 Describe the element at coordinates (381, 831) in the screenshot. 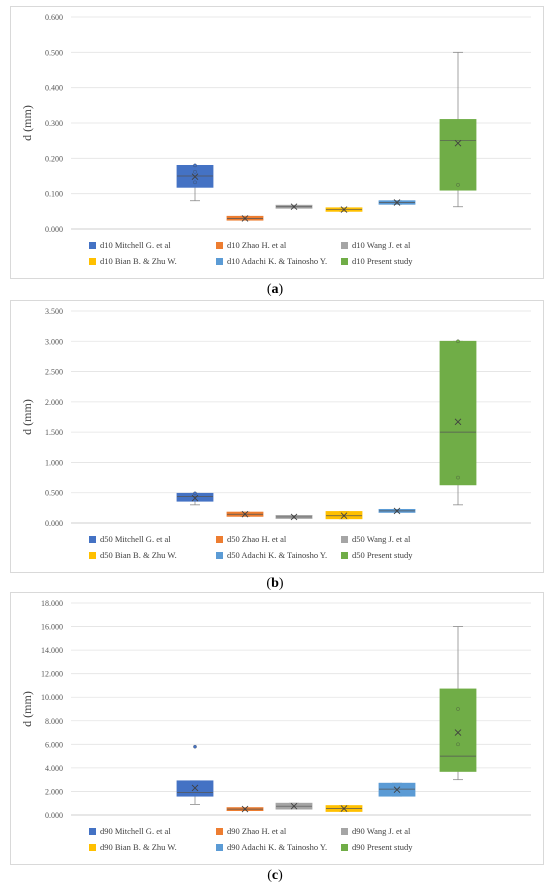

I see `legend-label: d90 Wang J. et al` at that location.